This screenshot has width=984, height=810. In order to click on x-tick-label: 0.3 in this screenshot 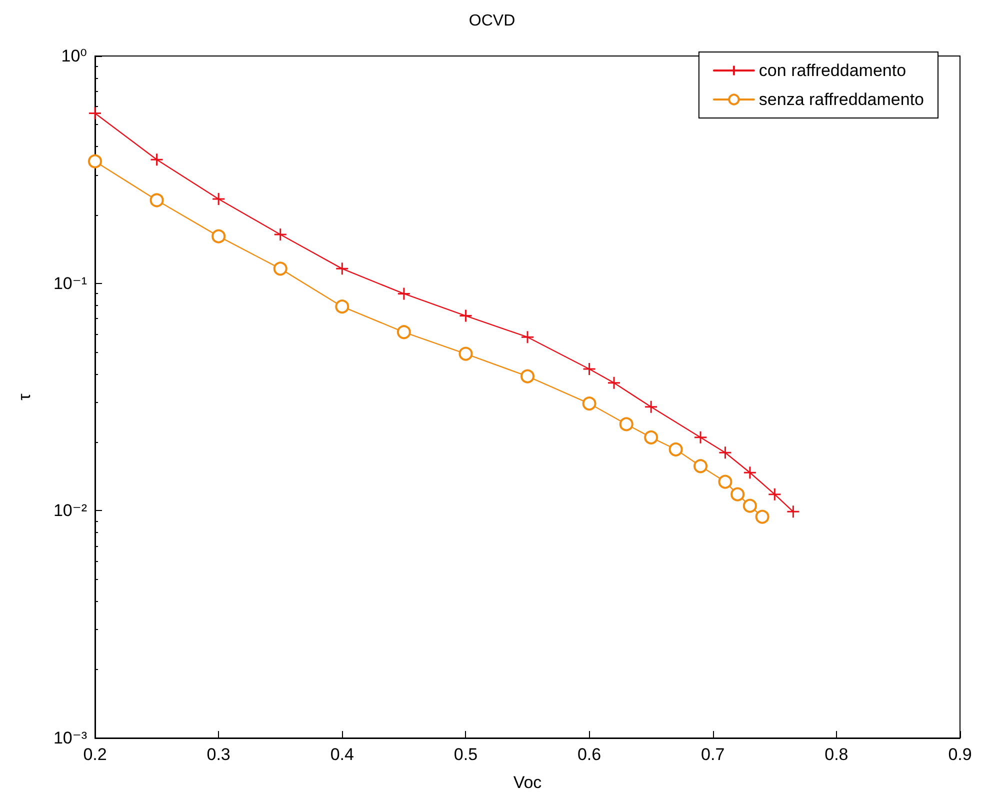, I will do `click(218, 754)`.